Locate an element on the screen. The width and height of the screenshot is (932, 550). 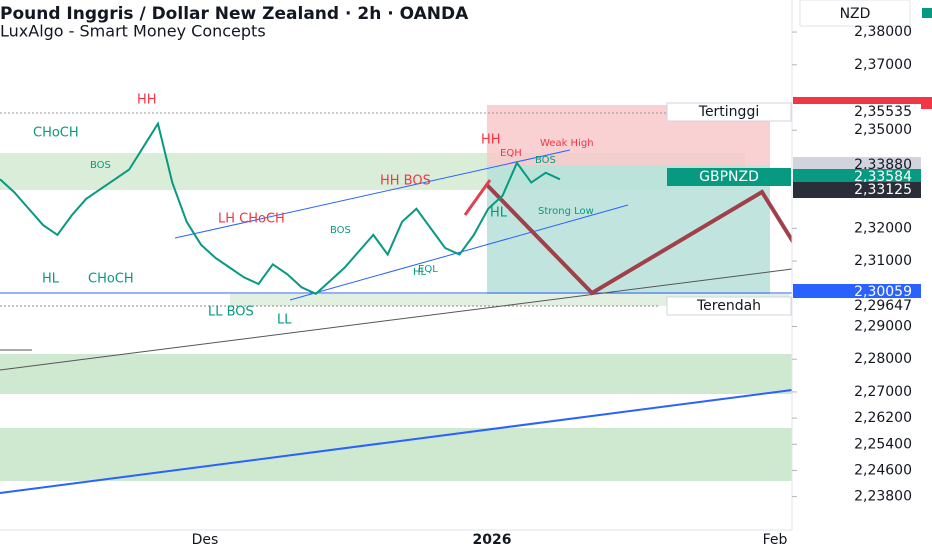
price-label: 2,35535 is located at coordinates (883, 112).